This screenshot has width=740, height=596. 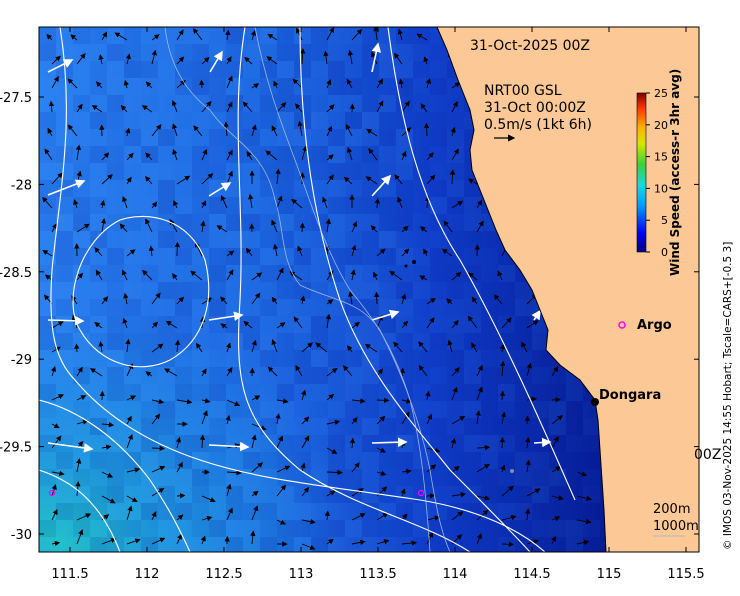 I want to click on depth-legend-shallow: 200m, so click(x=671, y=509).